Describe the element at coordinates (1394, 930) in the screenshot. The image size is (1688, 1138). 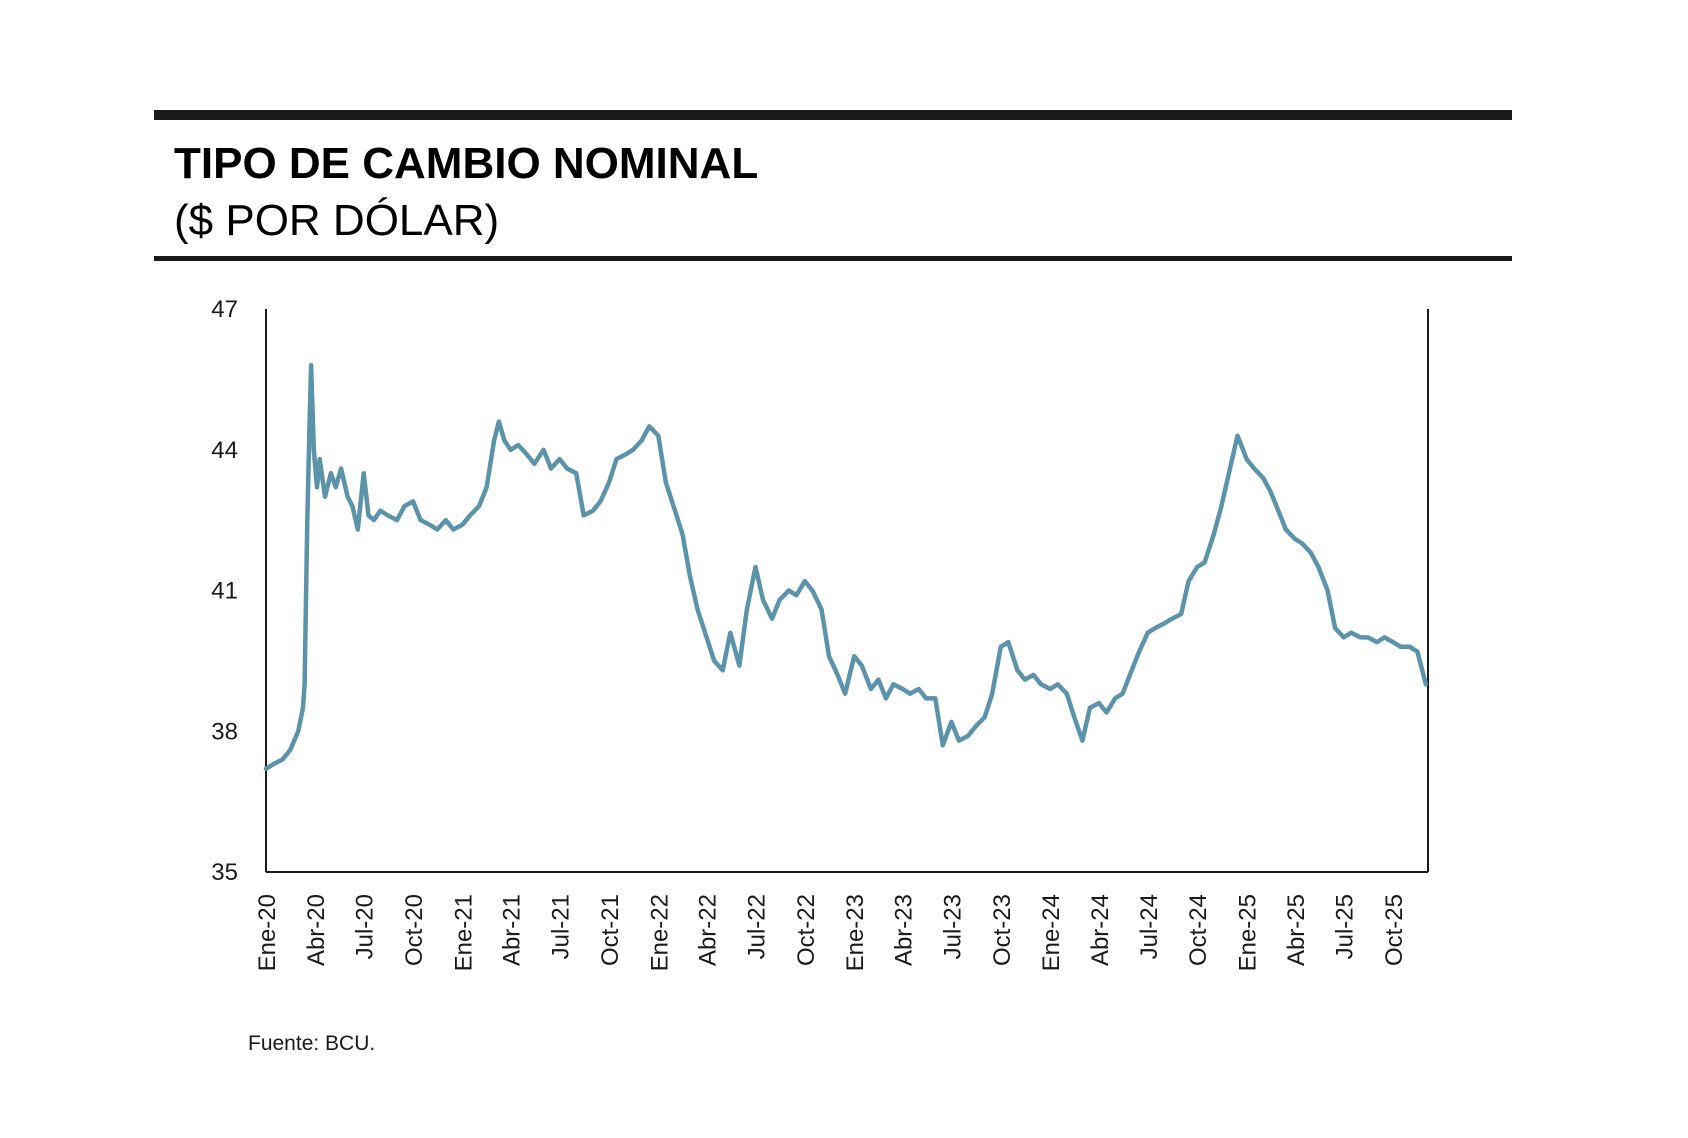
I see `x-tick-label: Oct-25` at that location.